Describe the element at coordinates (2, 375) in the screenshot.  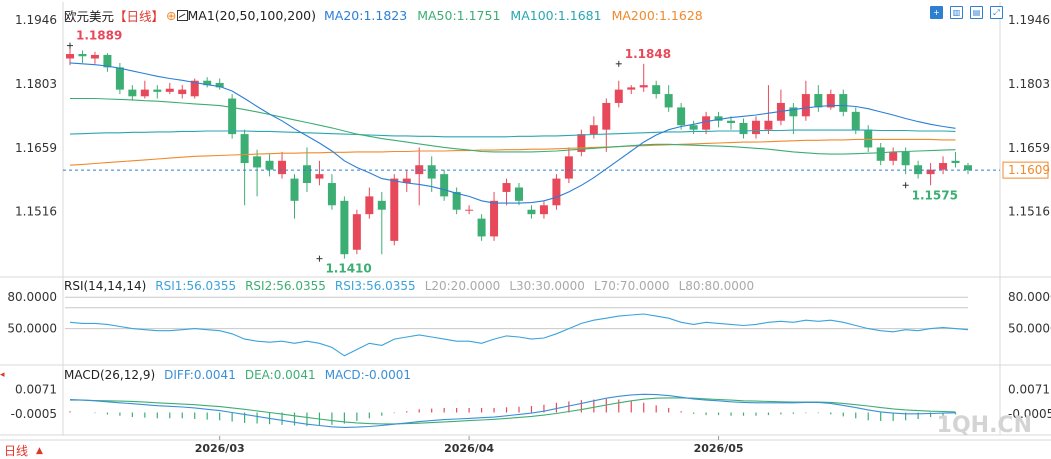
I see `collapse-arrow-icon: ◂` at that location.